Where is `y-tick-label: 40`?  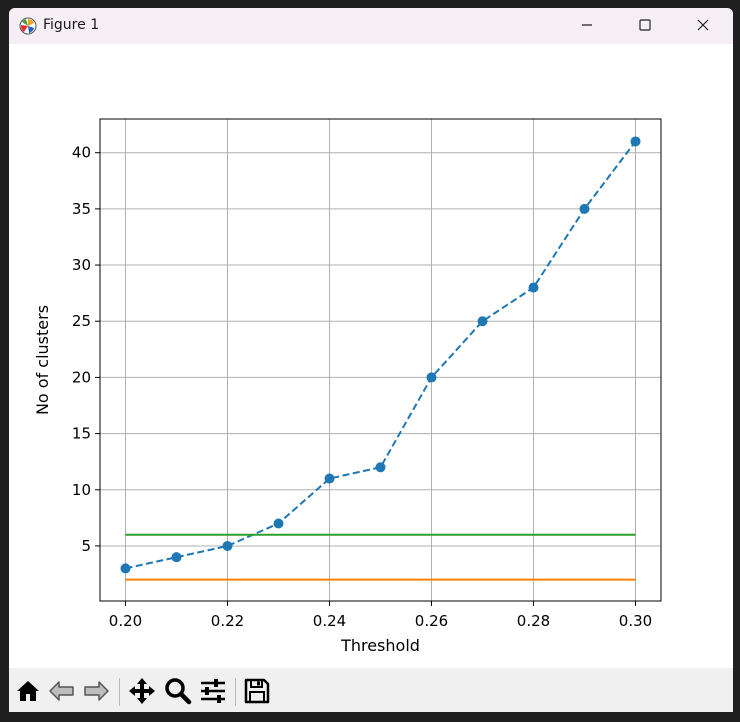 y-tick-label: 40 is located at coordinates (81, 153).